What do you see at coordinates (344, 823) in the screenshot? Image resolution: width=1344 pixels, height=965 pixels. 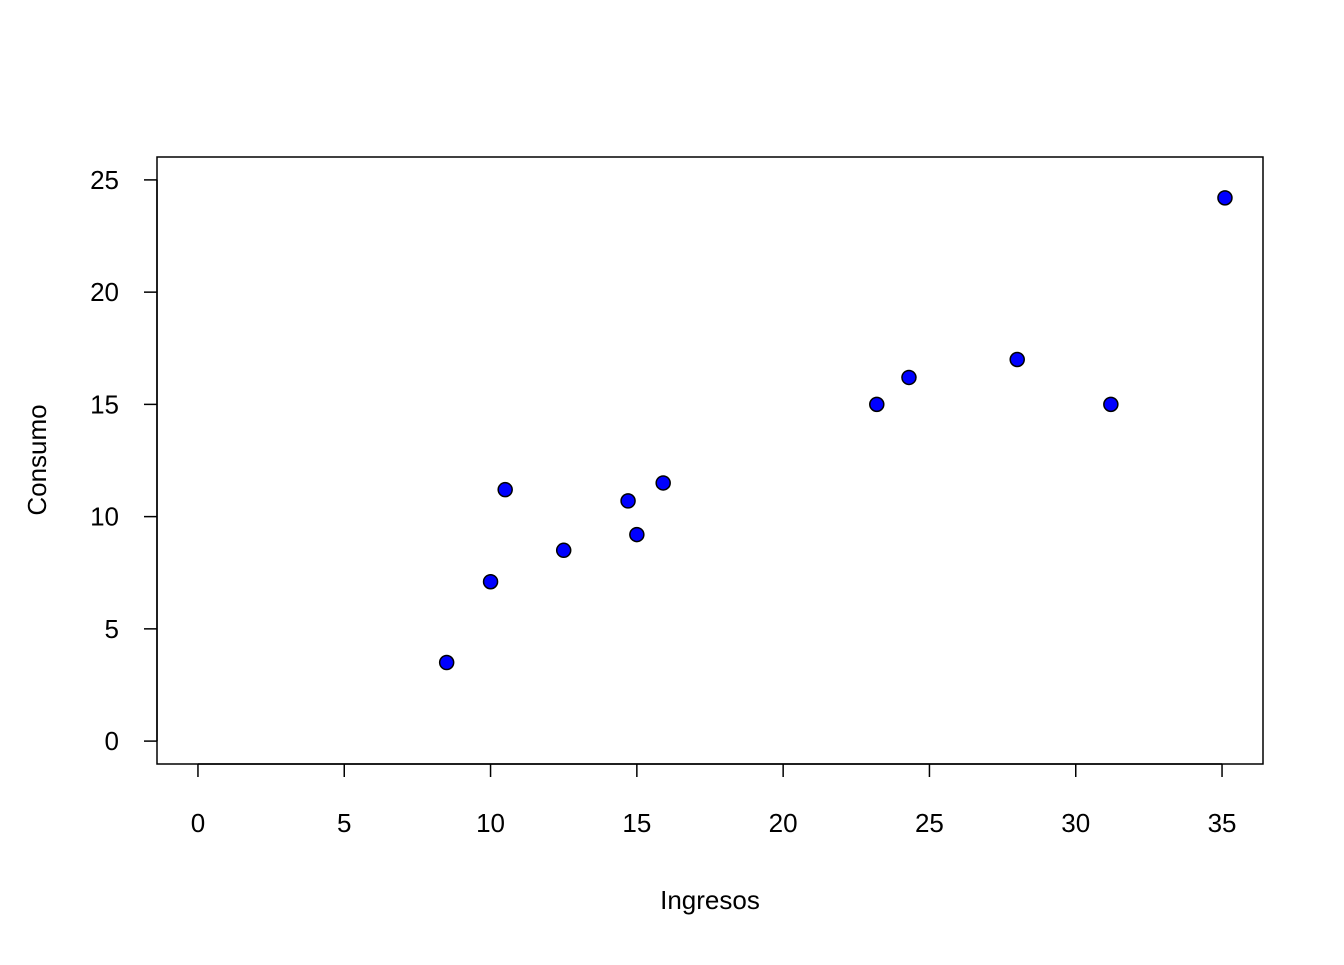 I see `x-tick-label: 5` at bounding box center [344, 823].